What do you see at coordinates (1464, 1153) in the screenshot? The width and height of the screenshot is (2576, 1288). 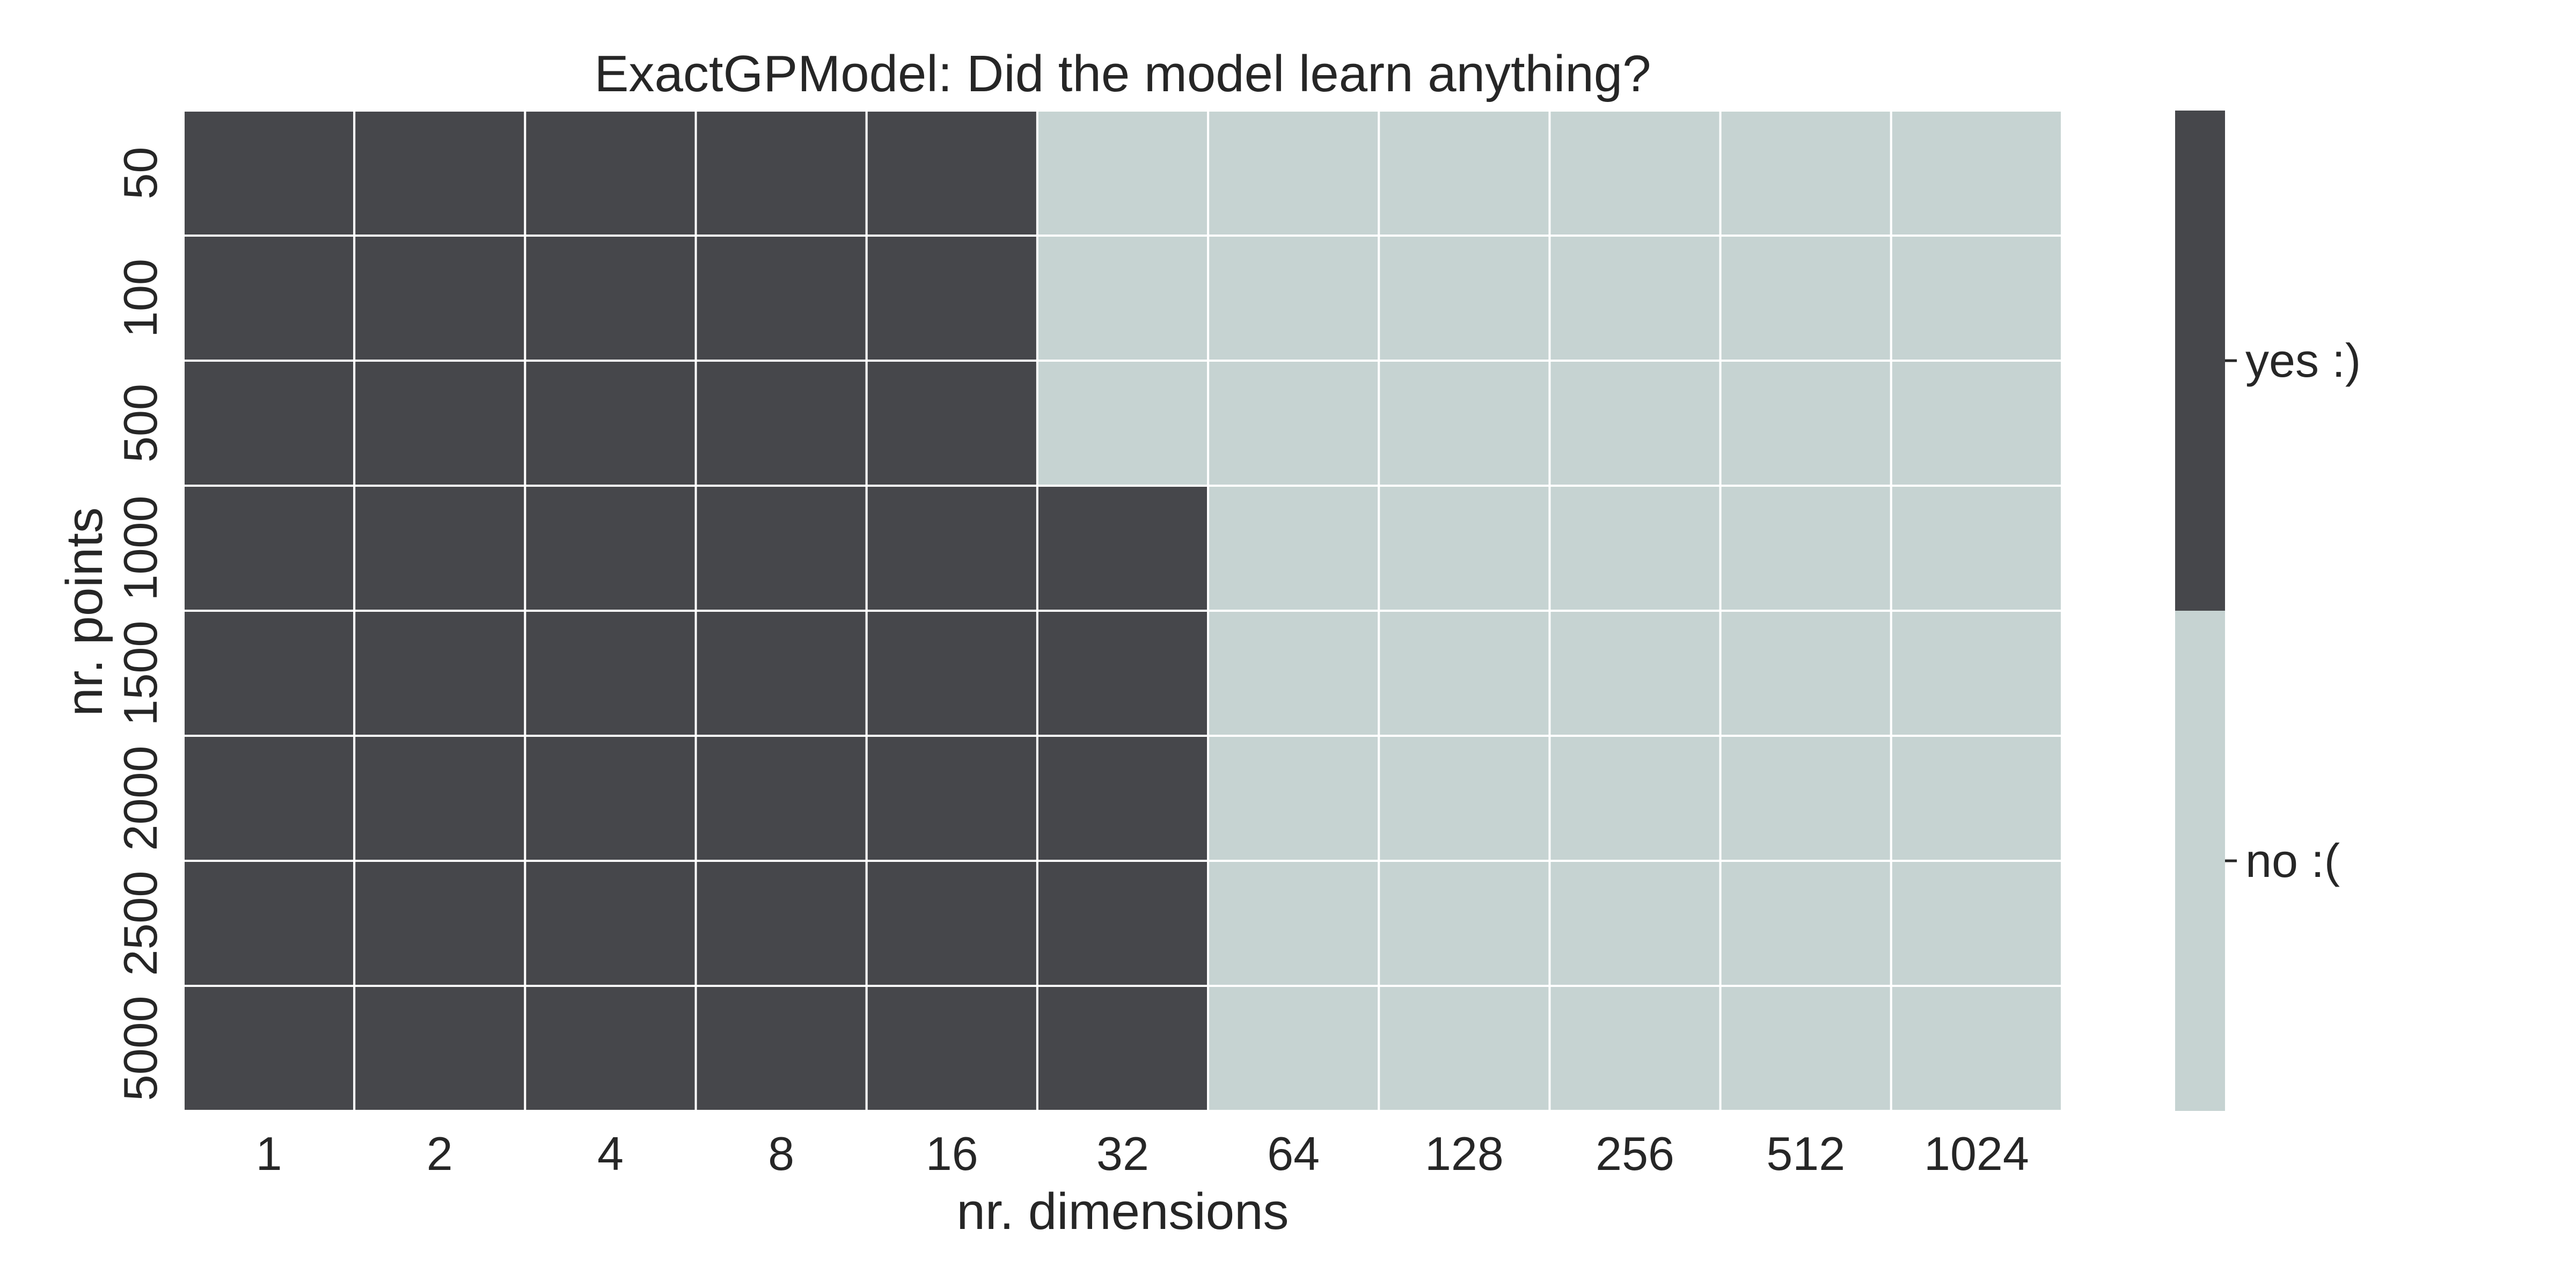 I see `x-tick-label: 128` at bounding box center [1464, 1153].